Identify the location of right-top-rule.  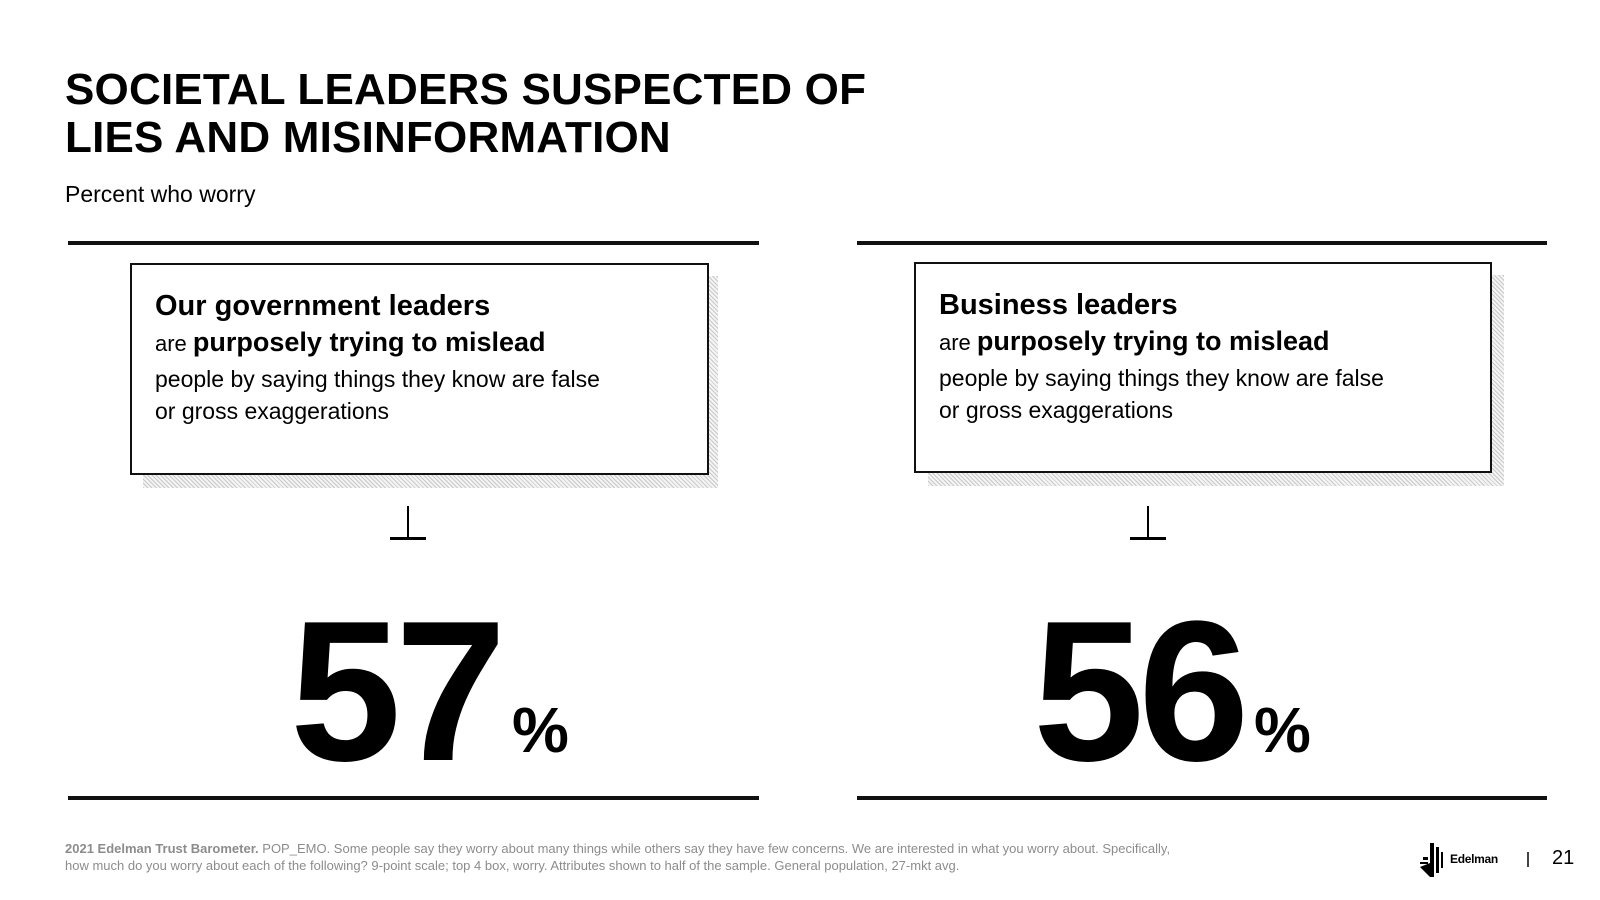
(1202, 243).